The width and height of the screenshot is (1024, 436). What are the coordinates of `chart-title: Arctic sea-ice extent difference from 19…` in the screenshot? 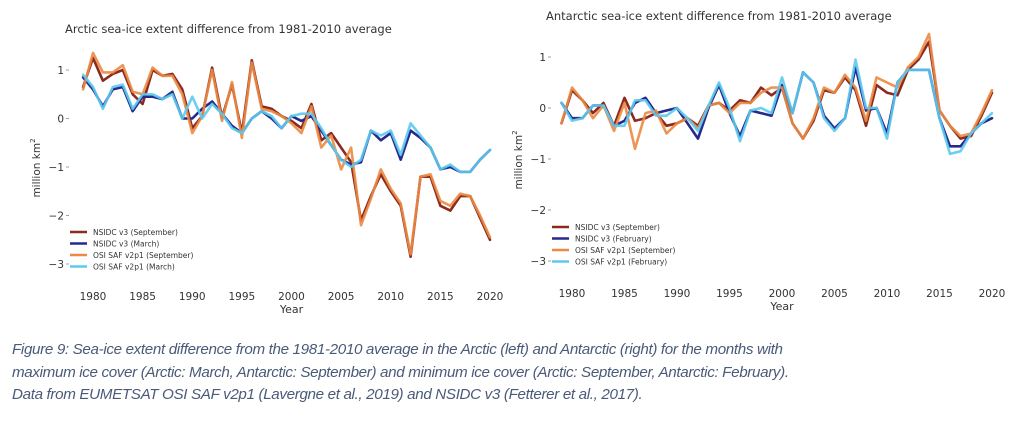 It's located at (228, 29).